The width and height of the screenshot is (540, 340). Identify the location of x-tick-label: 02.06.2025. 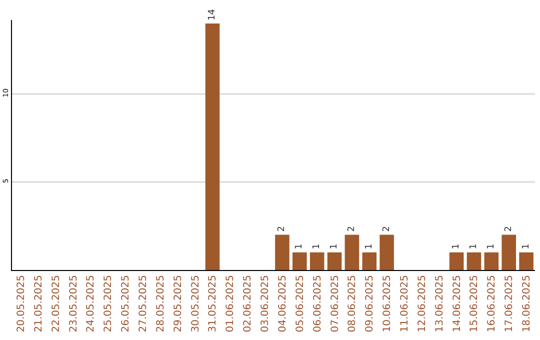
(248, 303).